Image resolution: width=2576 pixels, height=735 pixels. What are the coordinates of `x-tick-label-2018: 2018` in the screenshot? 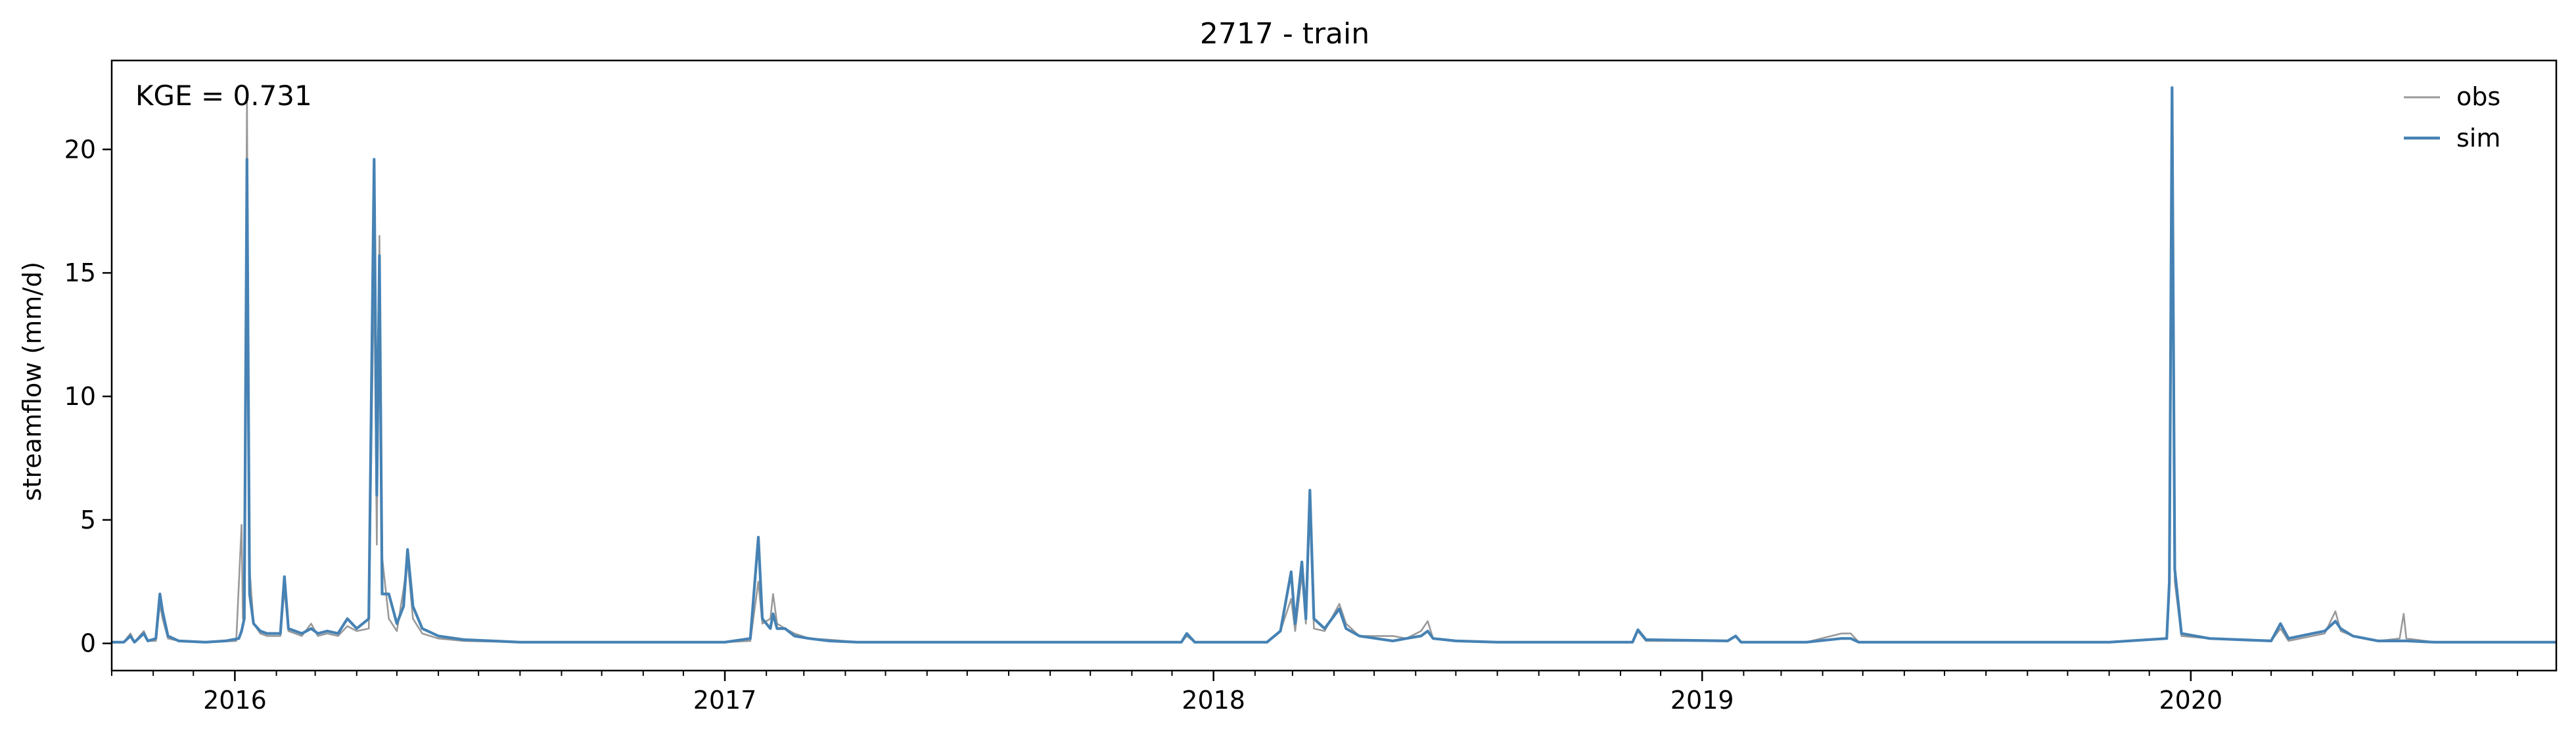 It's located at (1213, 701).